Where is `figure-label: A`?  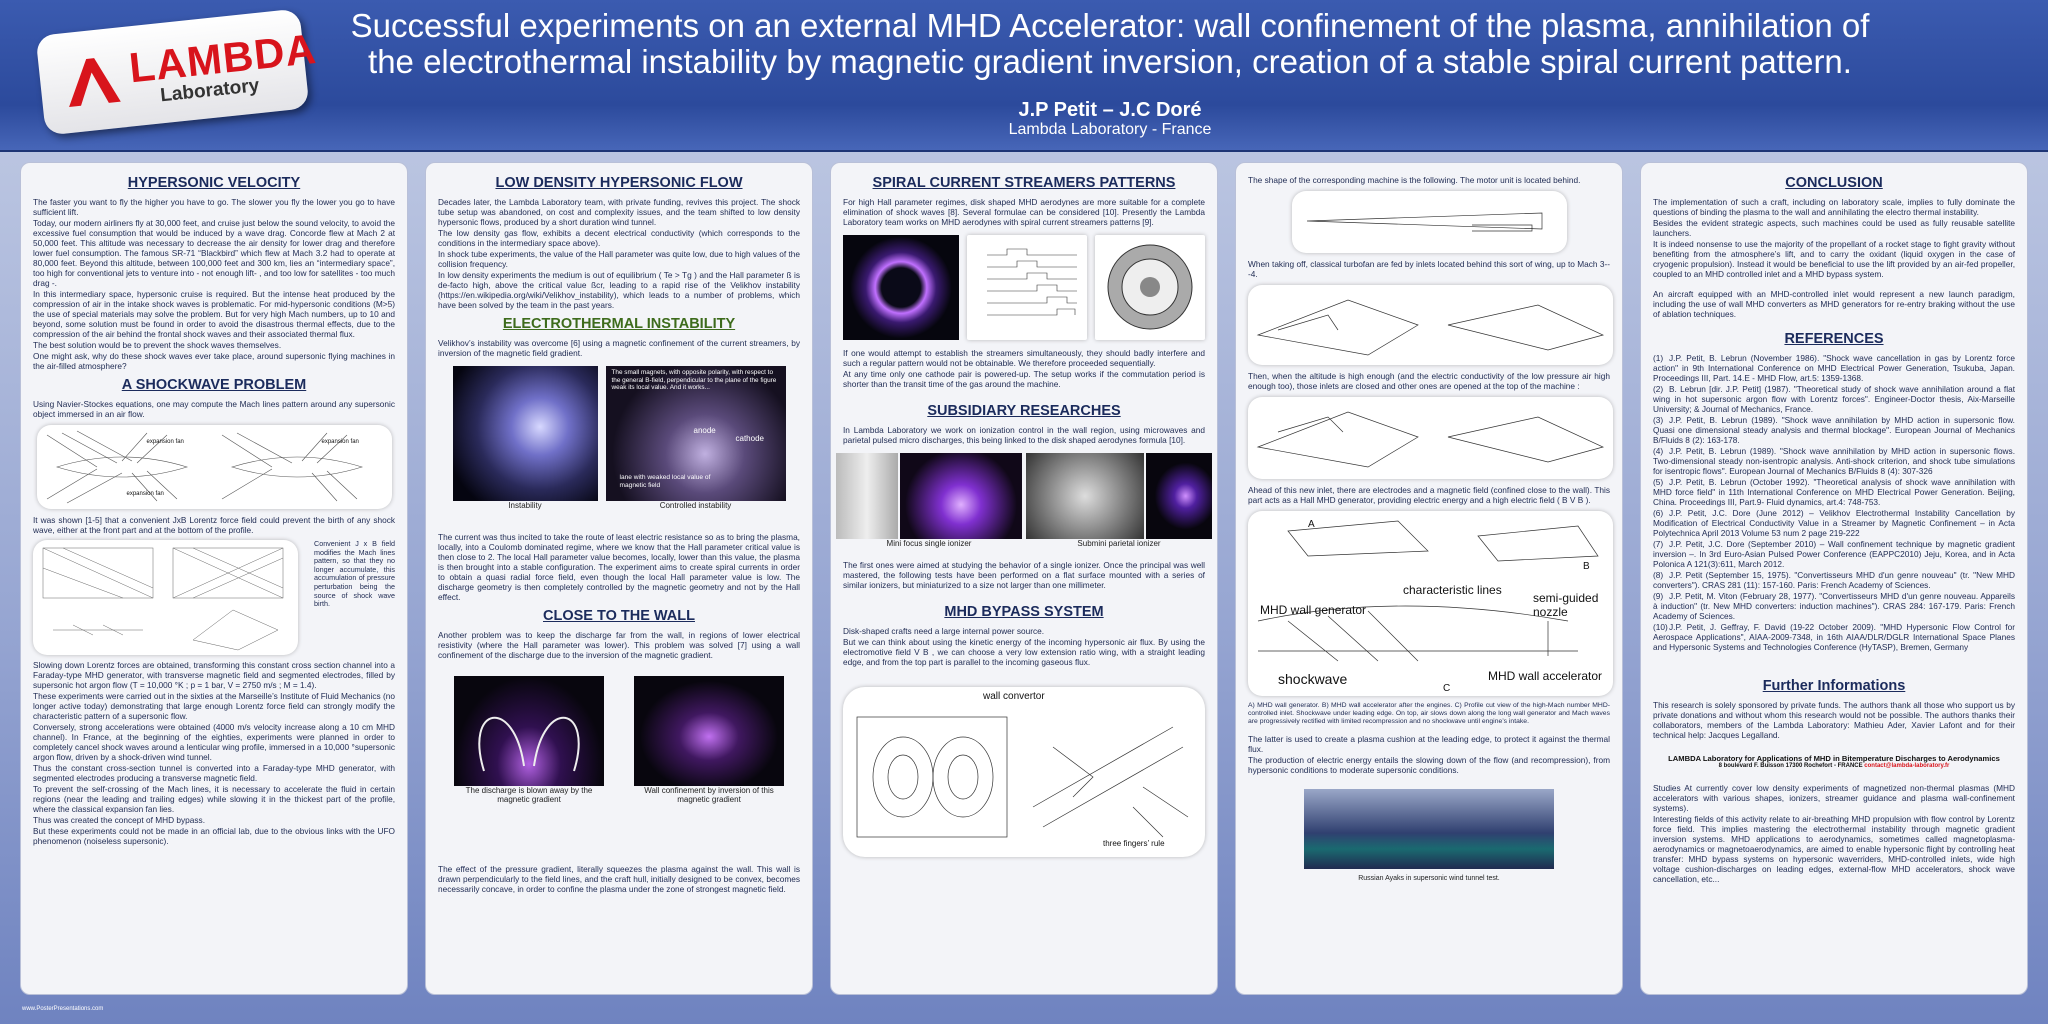
figure-label: A is located at coordinates (1311, 524).